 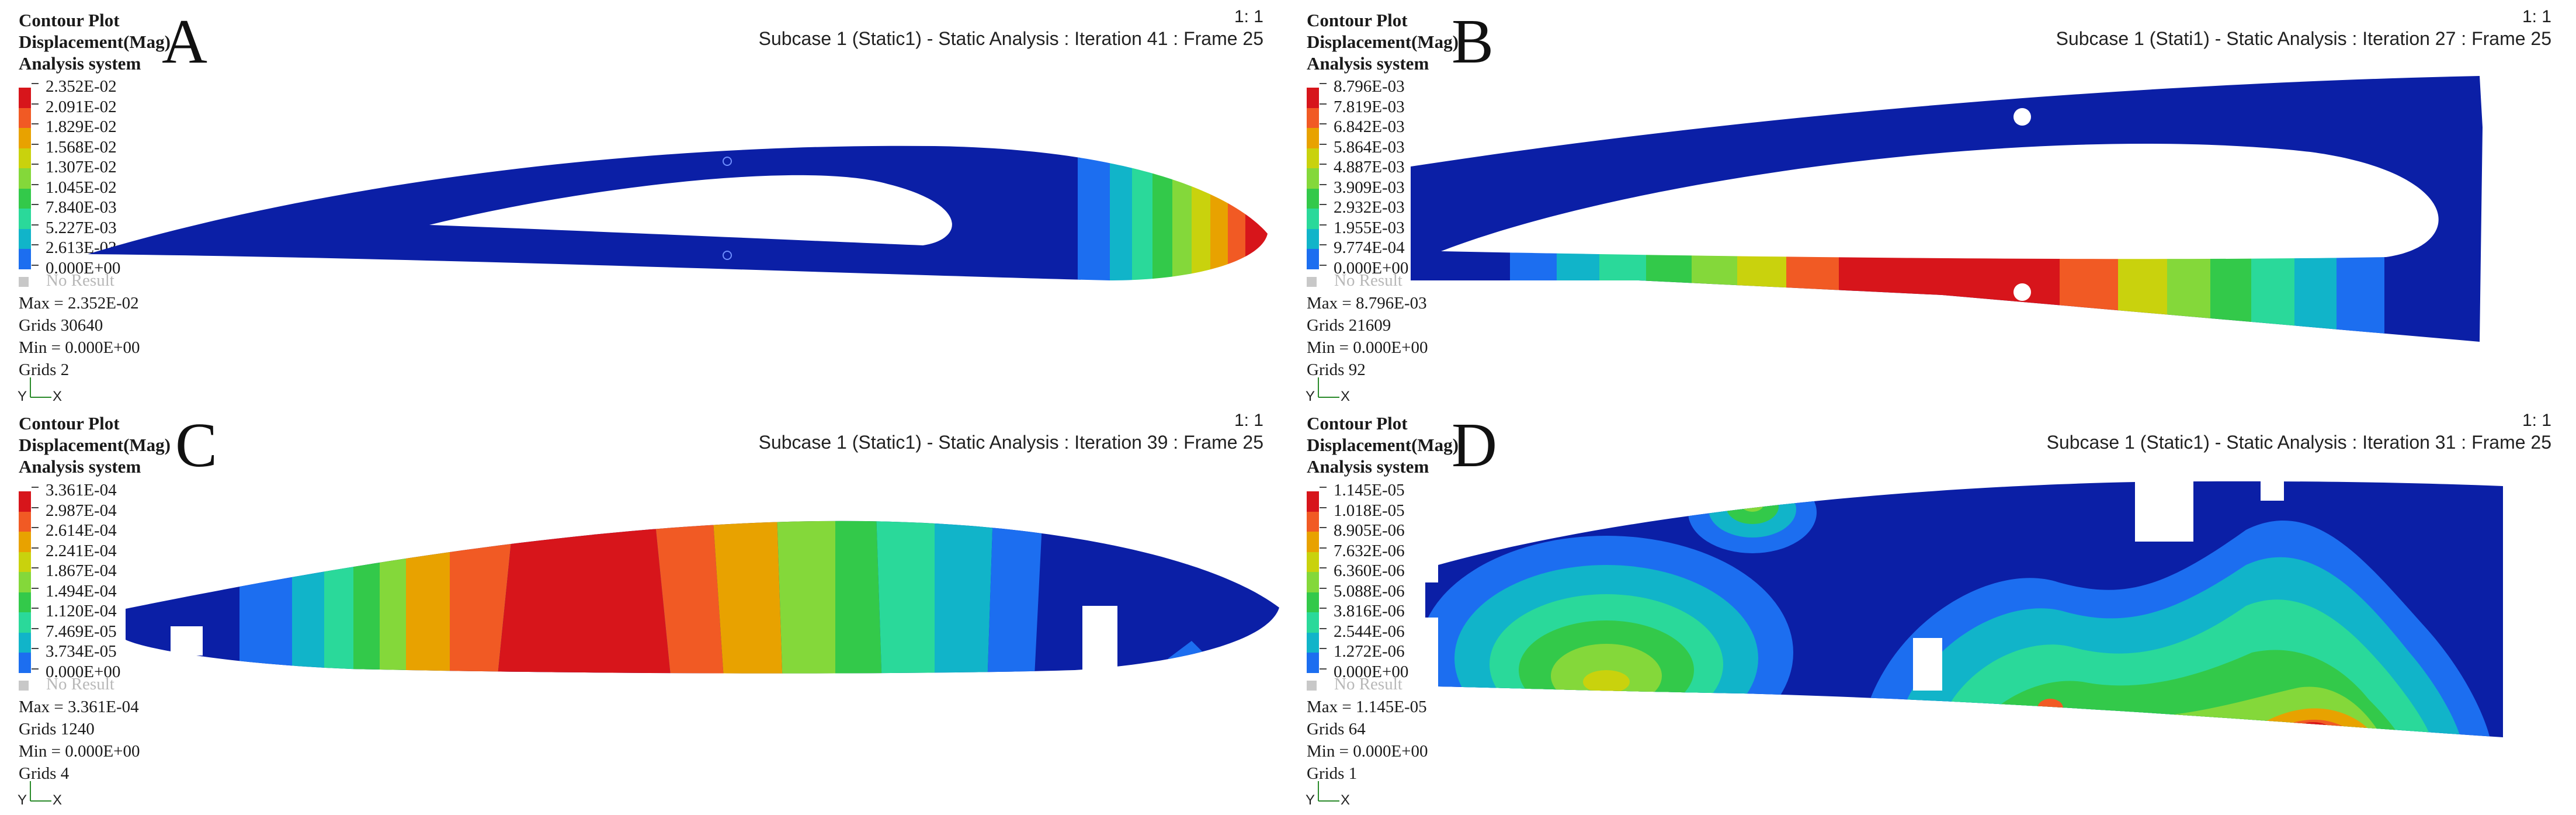 I want to click on max-value: Max = 8.796E-03, so click(x=1367, y=303).